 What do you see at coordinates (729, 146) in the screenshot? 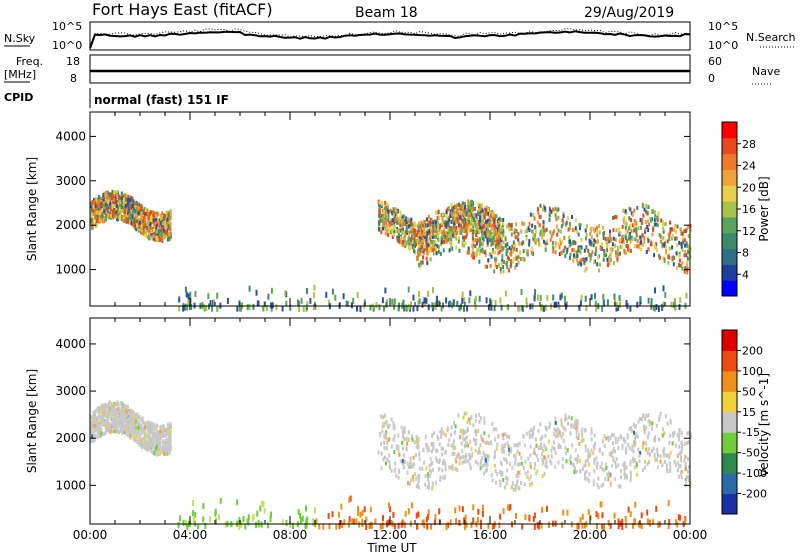
I see `colorbar-segment` at bounding box center [729, 146].